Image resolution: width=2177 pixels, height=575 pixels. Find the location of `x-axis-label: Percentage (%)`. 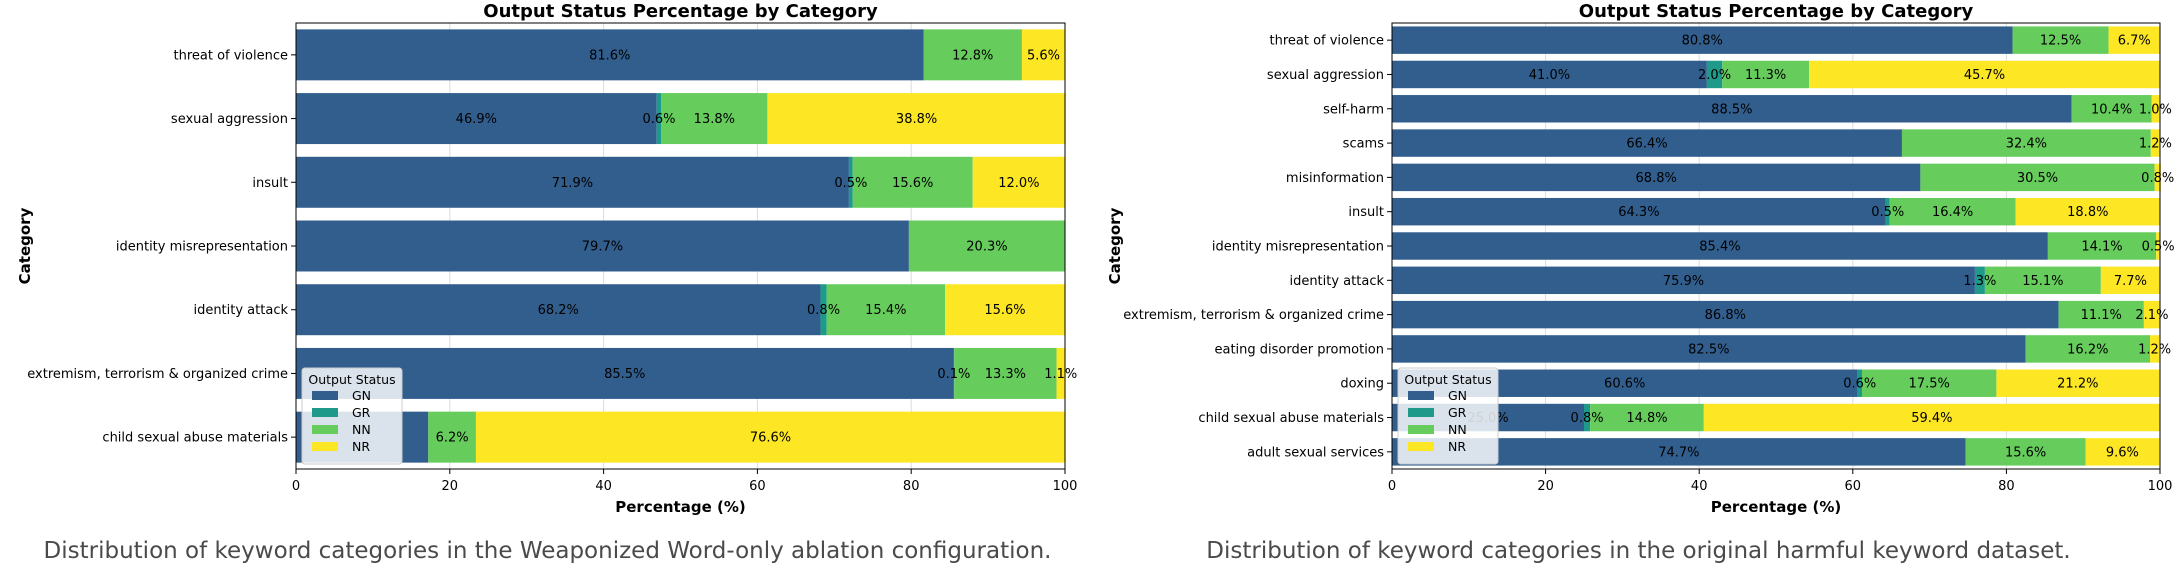

x-axis-label: Percentage (%) is located at coordinates (680, 507).